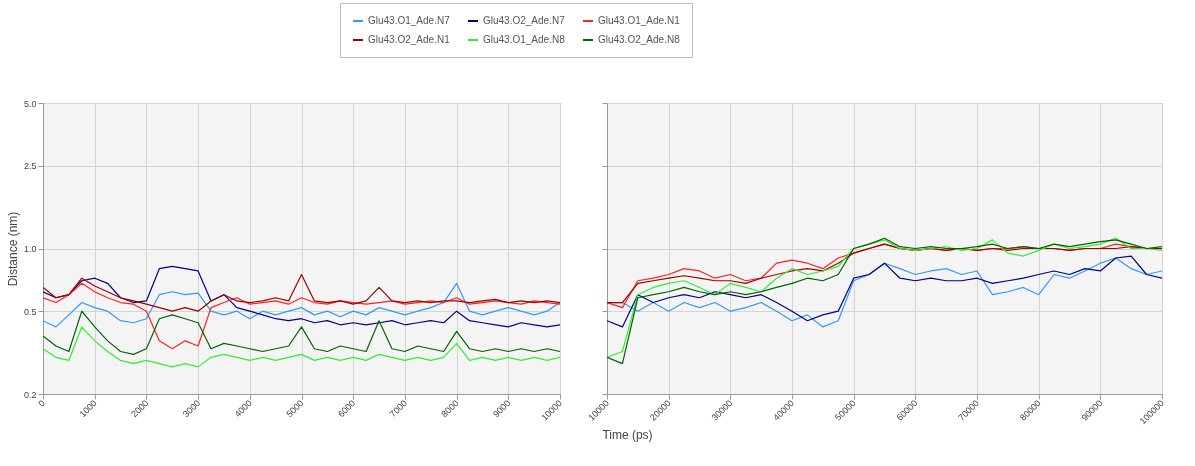 The height and width of the screenshot is (466, 1195). Describe the element at coordinates (409, 20) in the screenshot. I see `legend-label: Glu43.O1_Ade.N7` at that location.